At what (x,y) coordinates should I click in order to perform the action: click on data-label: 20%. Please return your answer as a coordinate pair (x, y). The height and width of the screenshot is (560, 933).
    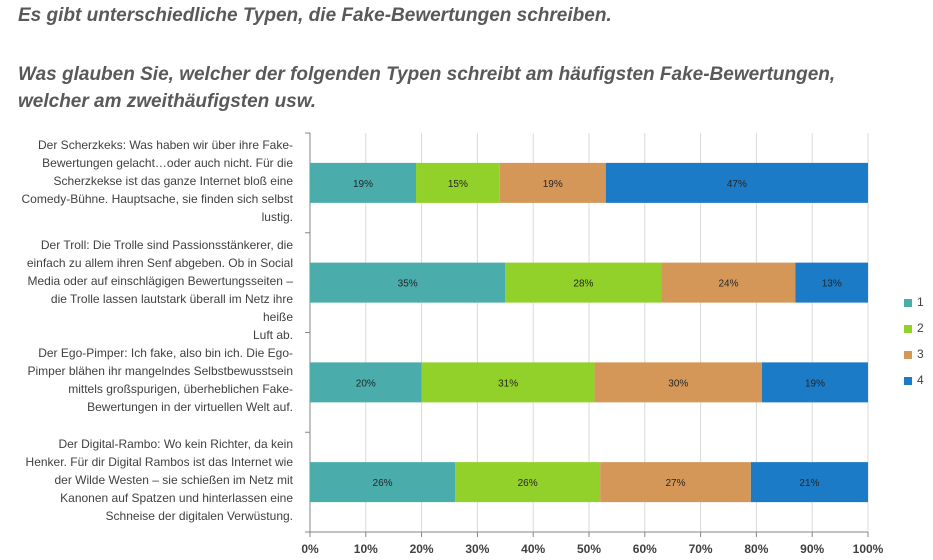
    Looking at the image, I should click on (366, 383).